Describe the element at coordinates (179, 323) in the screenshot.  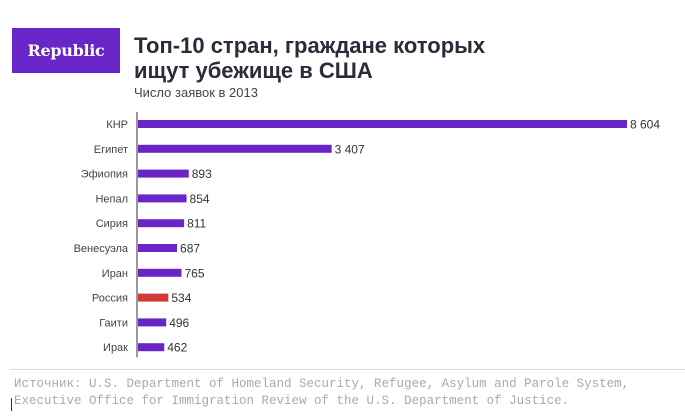
I see `value-label: 496` at that location.